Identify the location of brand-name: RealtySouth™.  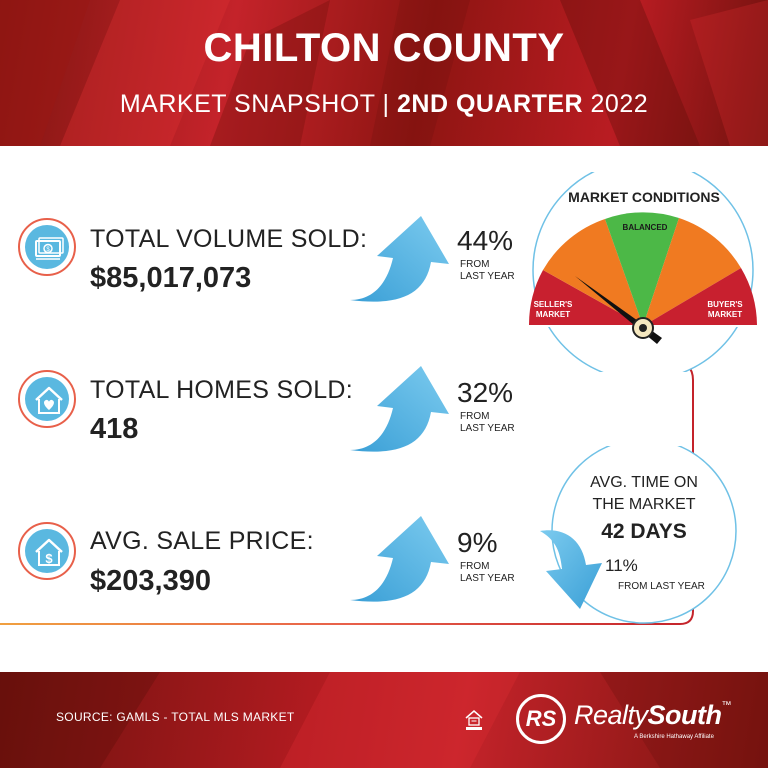
(652, 715).